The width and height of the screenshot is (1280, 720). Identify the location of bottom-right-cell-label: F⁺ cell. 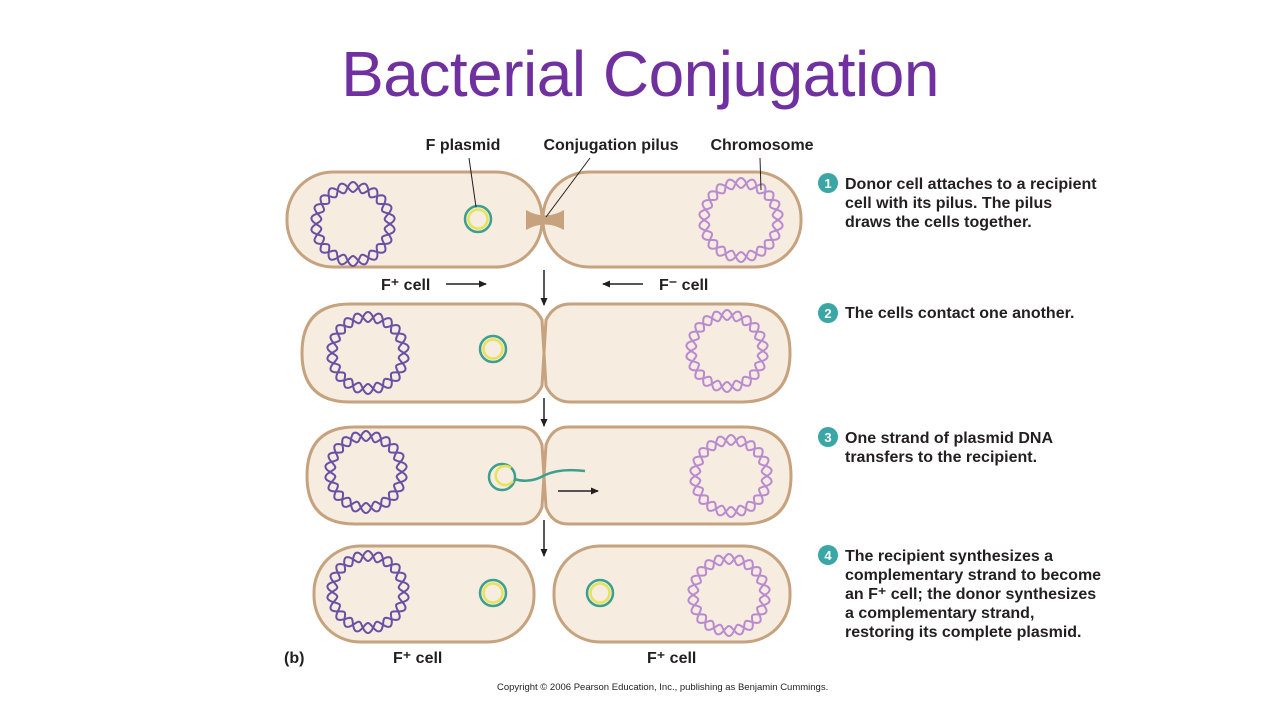
(671, 658).